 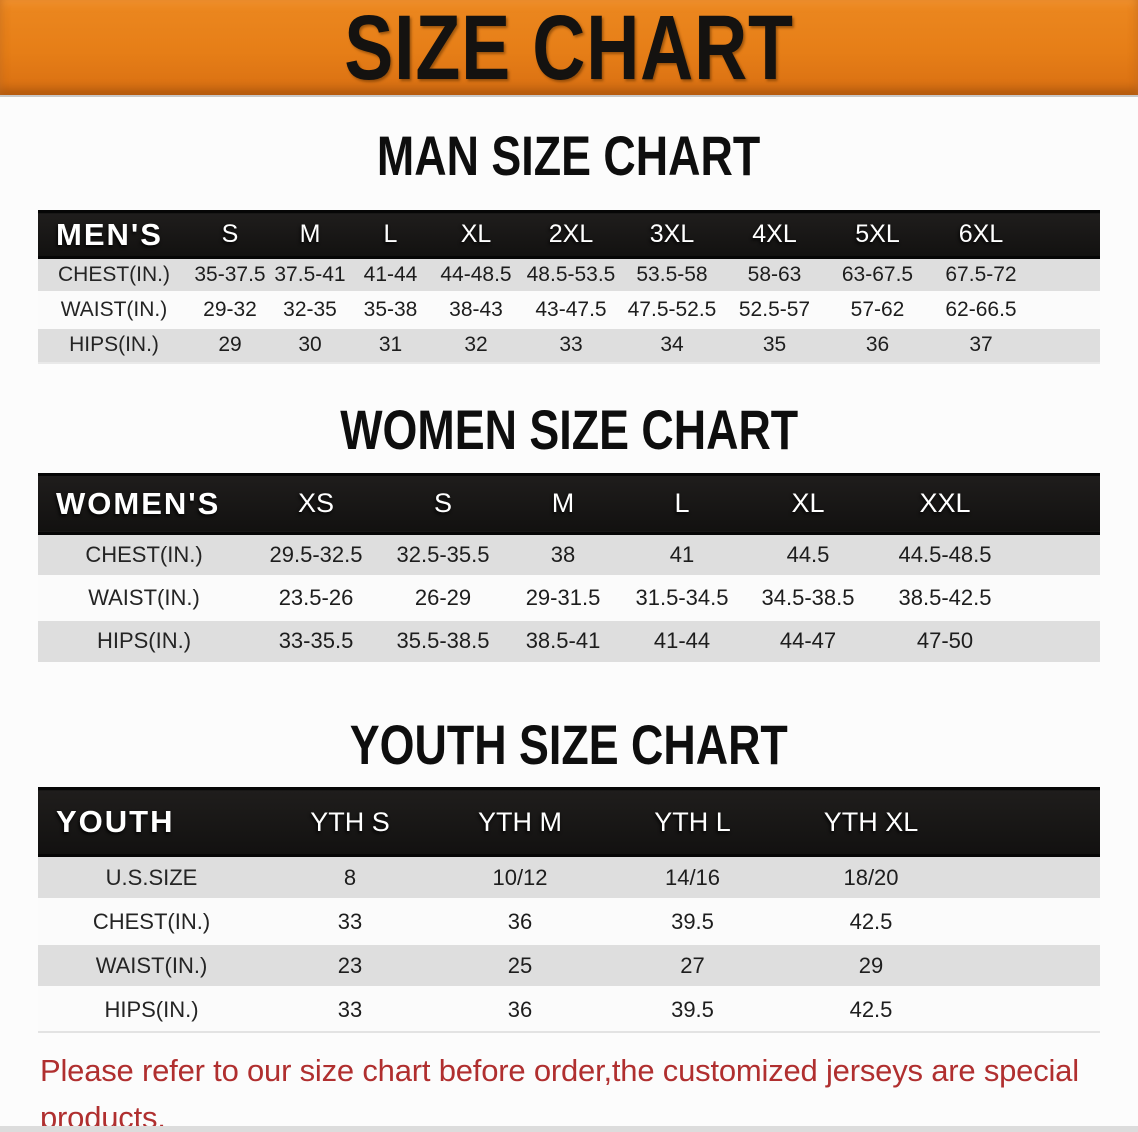 I want to click on size-value-cell: 62-66.5, so click(x=981, y=309).